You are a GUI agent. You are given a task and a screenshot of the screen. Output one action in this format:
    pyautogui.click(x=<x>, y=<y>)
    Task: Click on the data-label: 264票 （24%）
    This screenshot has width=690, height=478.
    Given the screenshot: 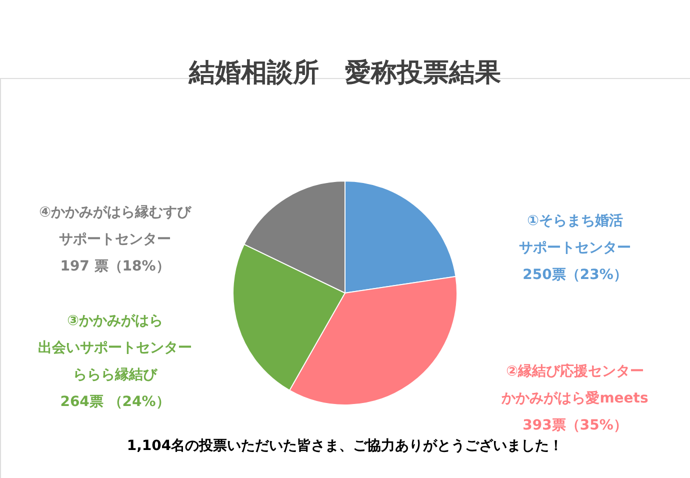 What is the action you would take?
    pyautogui.click(x=115, y=402)
    